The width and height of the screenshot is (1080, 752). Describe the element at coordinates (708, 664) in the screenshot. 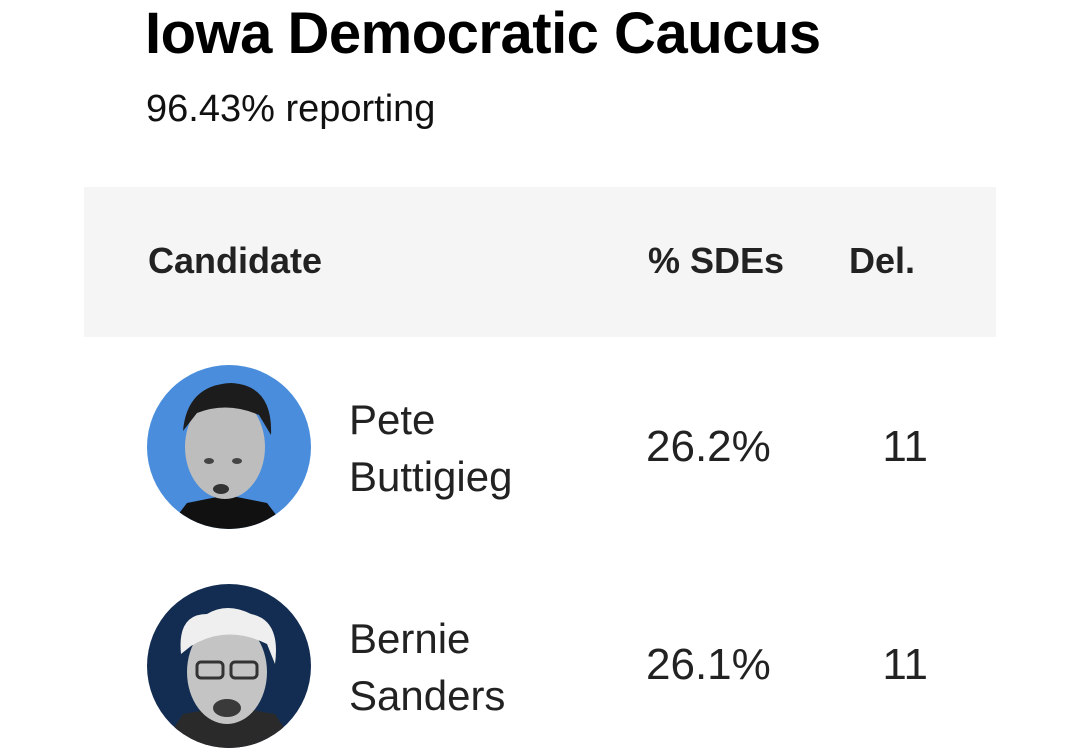

I see `sde-percent: 26.1%` at that location.